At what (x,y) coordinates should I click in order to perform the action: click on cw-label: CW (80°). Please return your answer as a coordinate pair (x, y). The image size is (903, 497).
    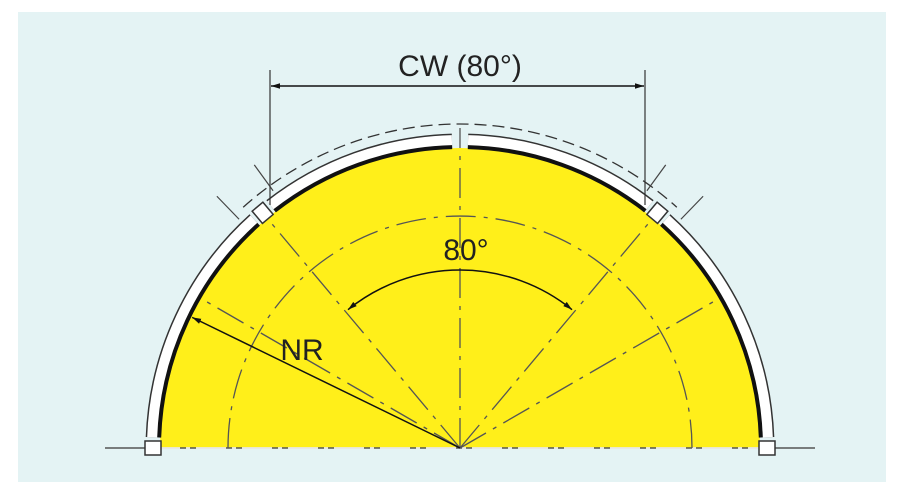
    Looking at the image, I should click on (460, 66).